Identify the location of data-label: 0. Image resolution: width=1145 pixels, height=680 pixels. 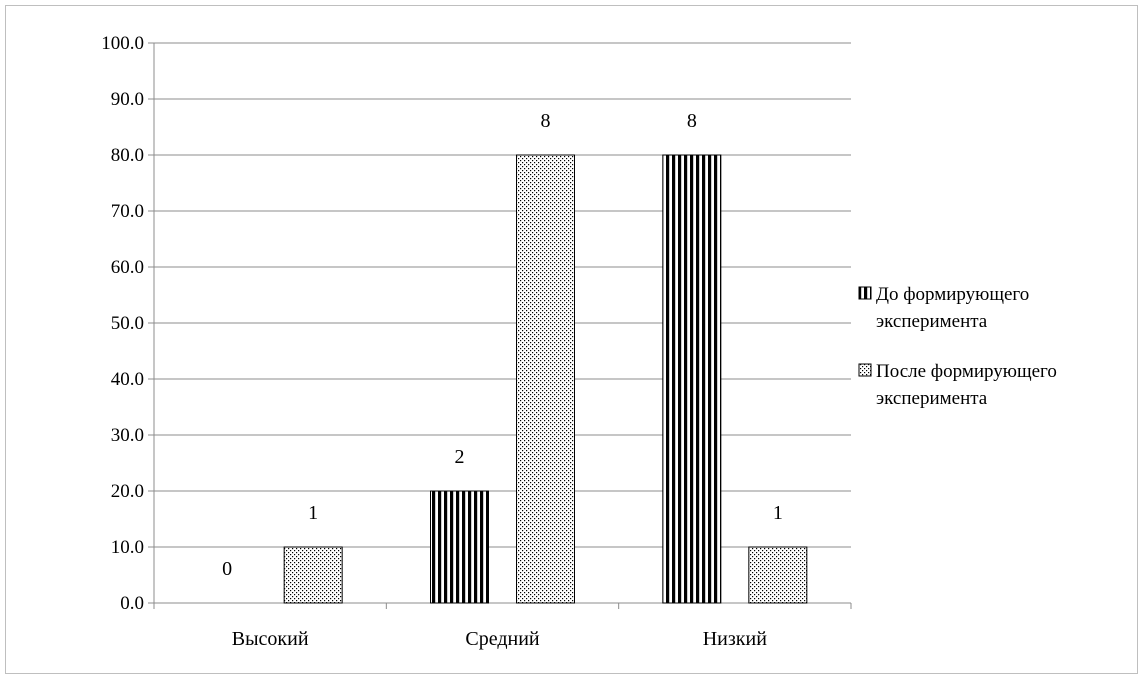
(227, 569).